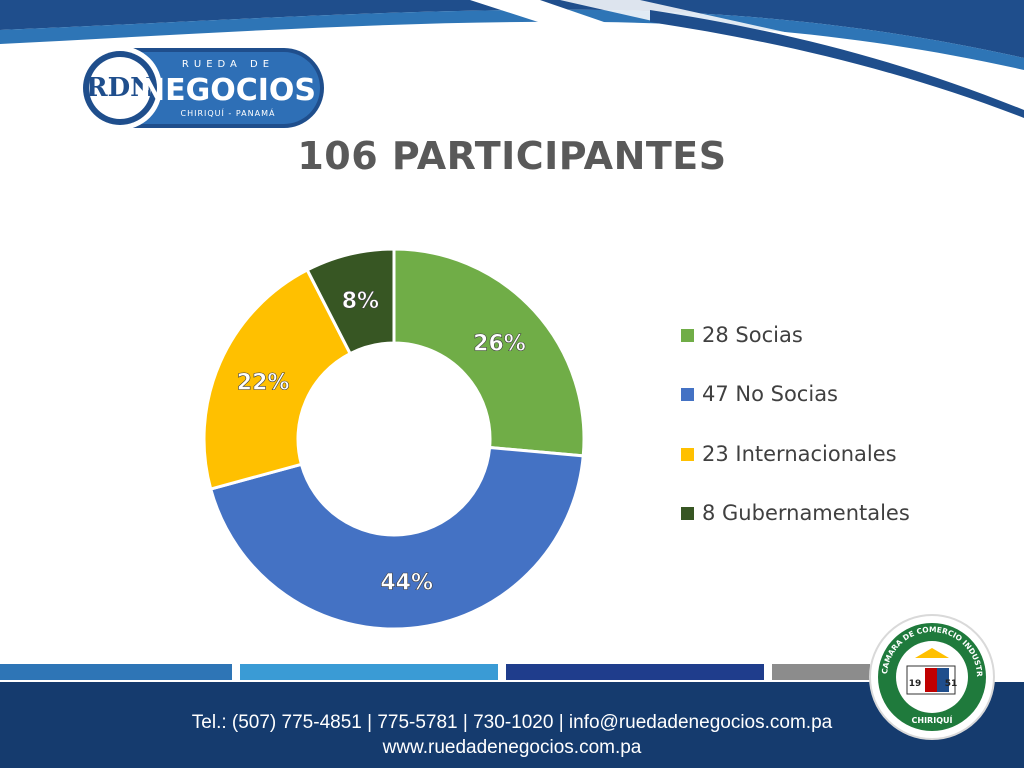  Describe the element at coordinates (799, 454) in the screenshot. I see `legend-label: 23 Internacionales` at that location.